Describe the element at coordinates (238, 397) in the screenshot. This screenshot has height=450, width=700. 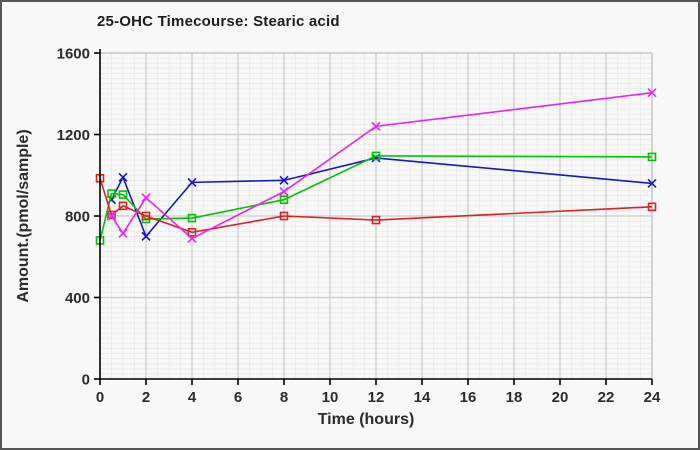
I see `x-tick-label: 6` at that location.